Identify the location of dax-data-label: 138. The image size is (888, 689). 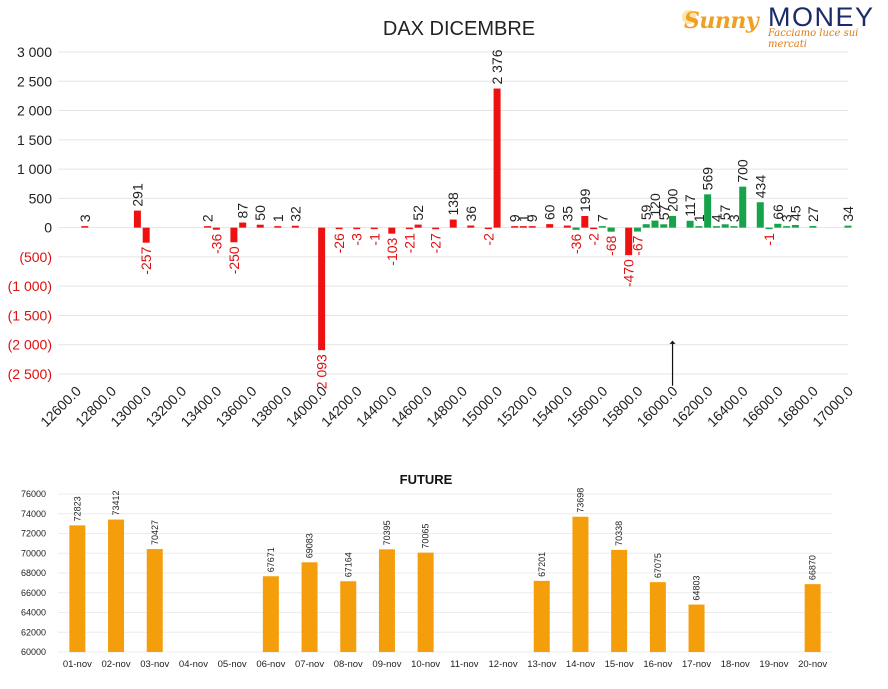
(453, 204).